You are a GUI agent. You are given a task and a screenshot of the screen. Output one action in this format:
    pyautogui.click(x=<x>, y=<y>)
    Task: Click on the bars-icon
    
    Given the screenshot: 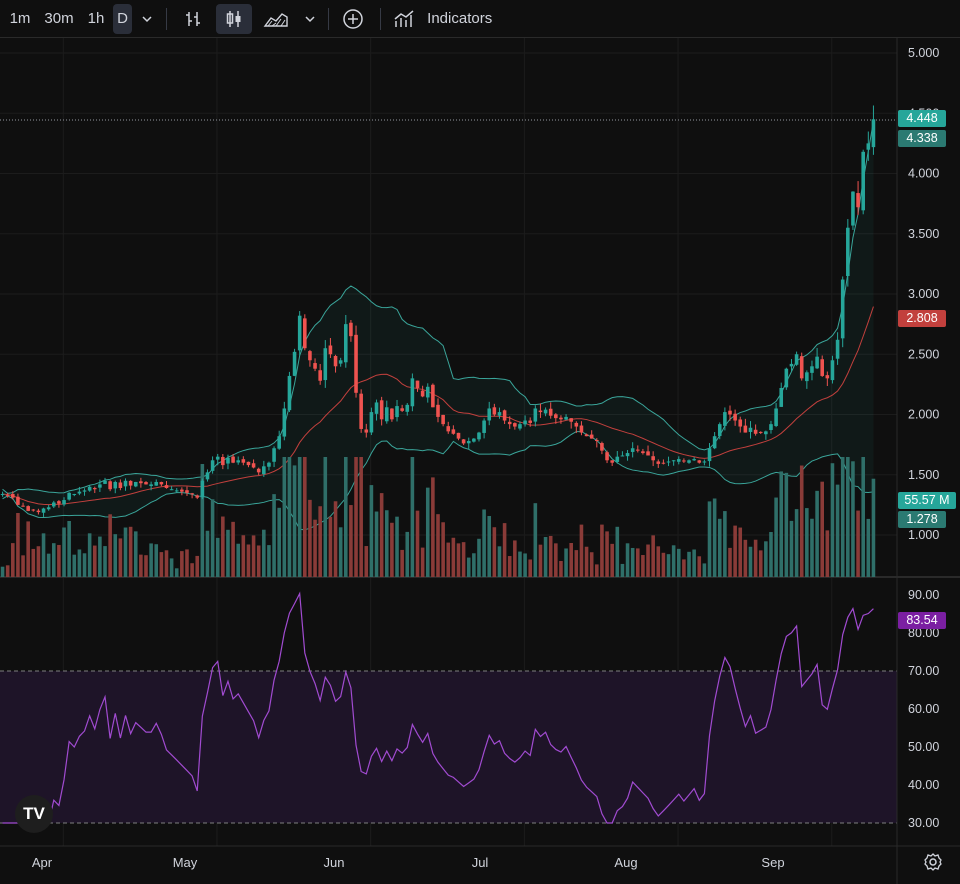 What is the action you would take?
    pyautogui.click(x=193, y=19)
    